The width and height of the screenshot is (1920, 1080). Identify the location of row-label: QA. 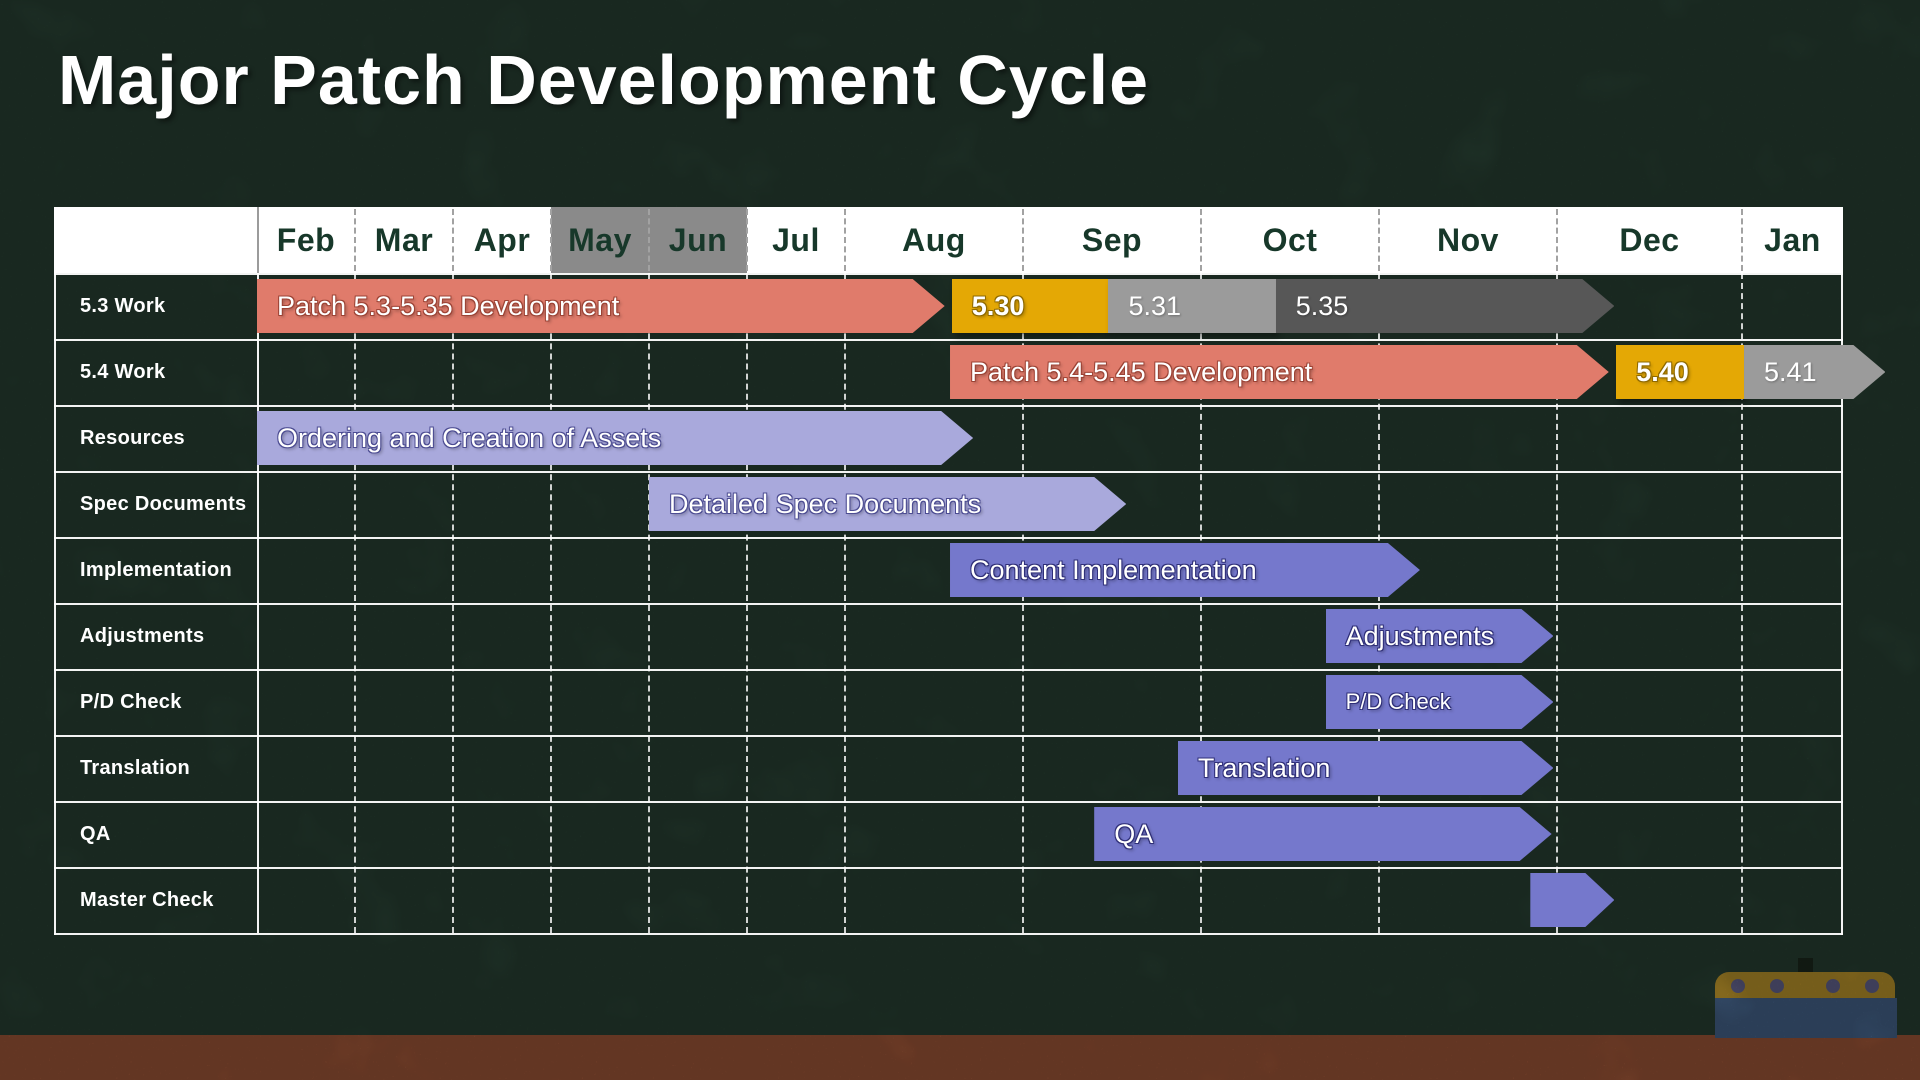
(95, 833).